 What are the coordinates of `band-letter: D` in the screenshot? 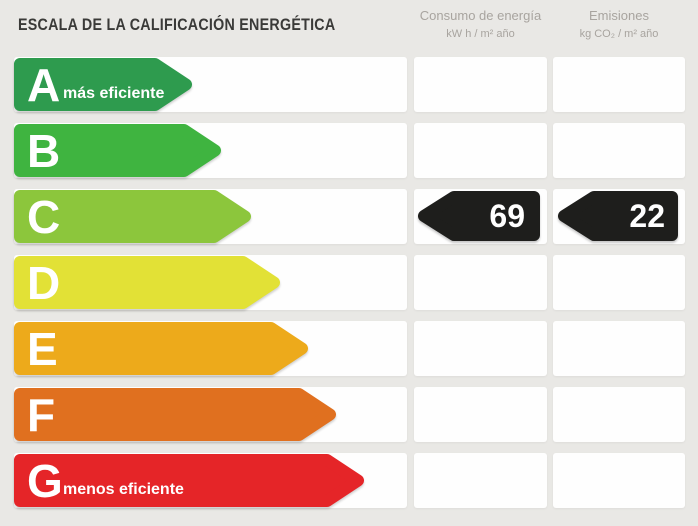 It's located at (44, 283).